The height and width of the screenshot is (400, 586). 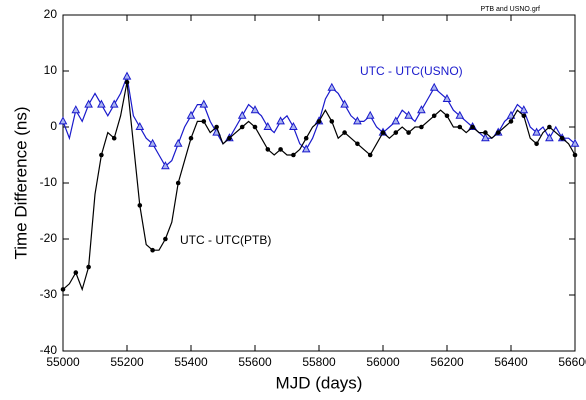 I want to click on y-tick-label: 20, so click(x=51, y=14).